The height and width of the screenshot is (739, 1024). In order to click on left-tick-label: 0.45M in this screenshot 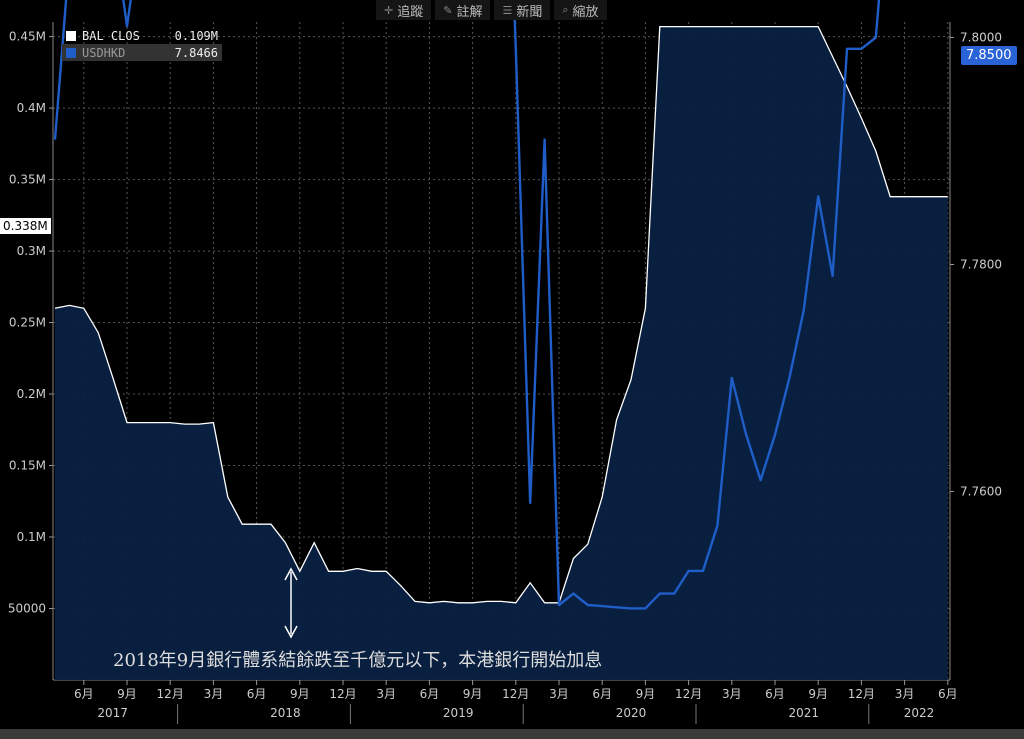, I will do `click(27, 37)`.